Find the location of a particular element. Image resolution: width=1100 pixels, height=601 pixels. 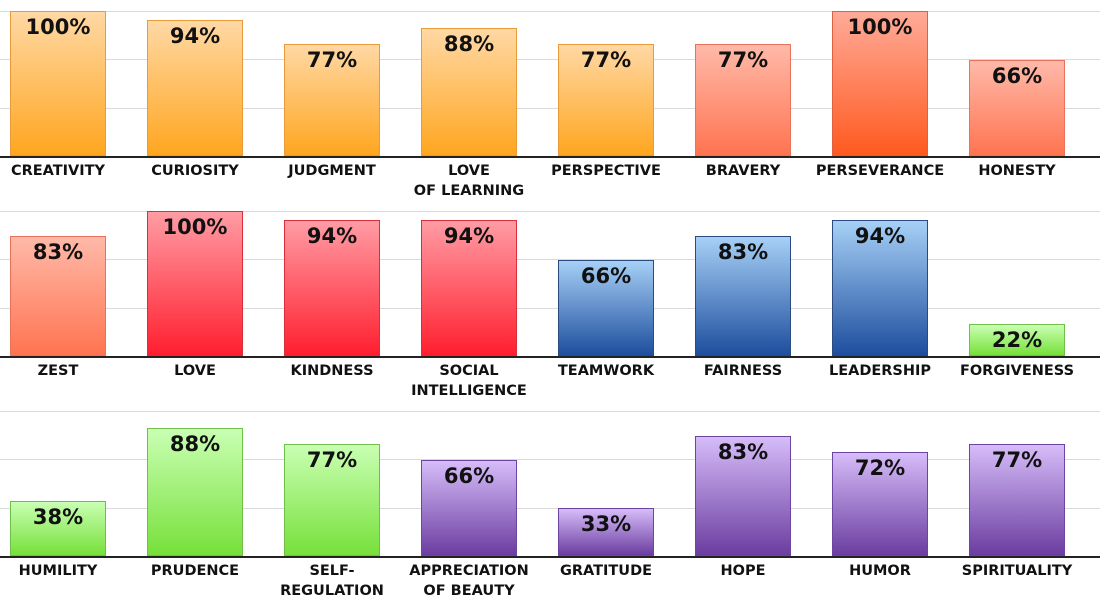

bar-value-label: 38% is located at coordinates (58, 517).